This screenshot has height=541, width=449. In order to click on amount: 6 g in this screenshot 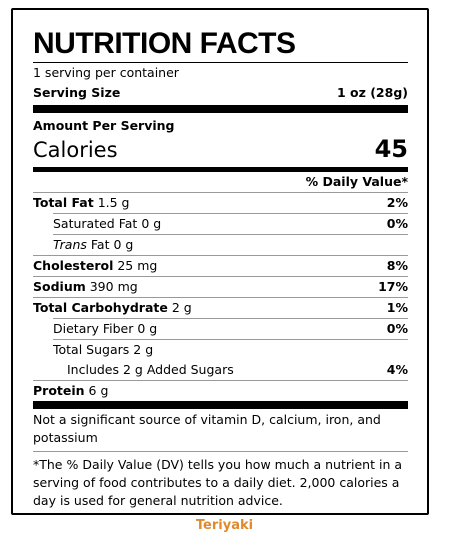, I will do `click(98, 390)`.